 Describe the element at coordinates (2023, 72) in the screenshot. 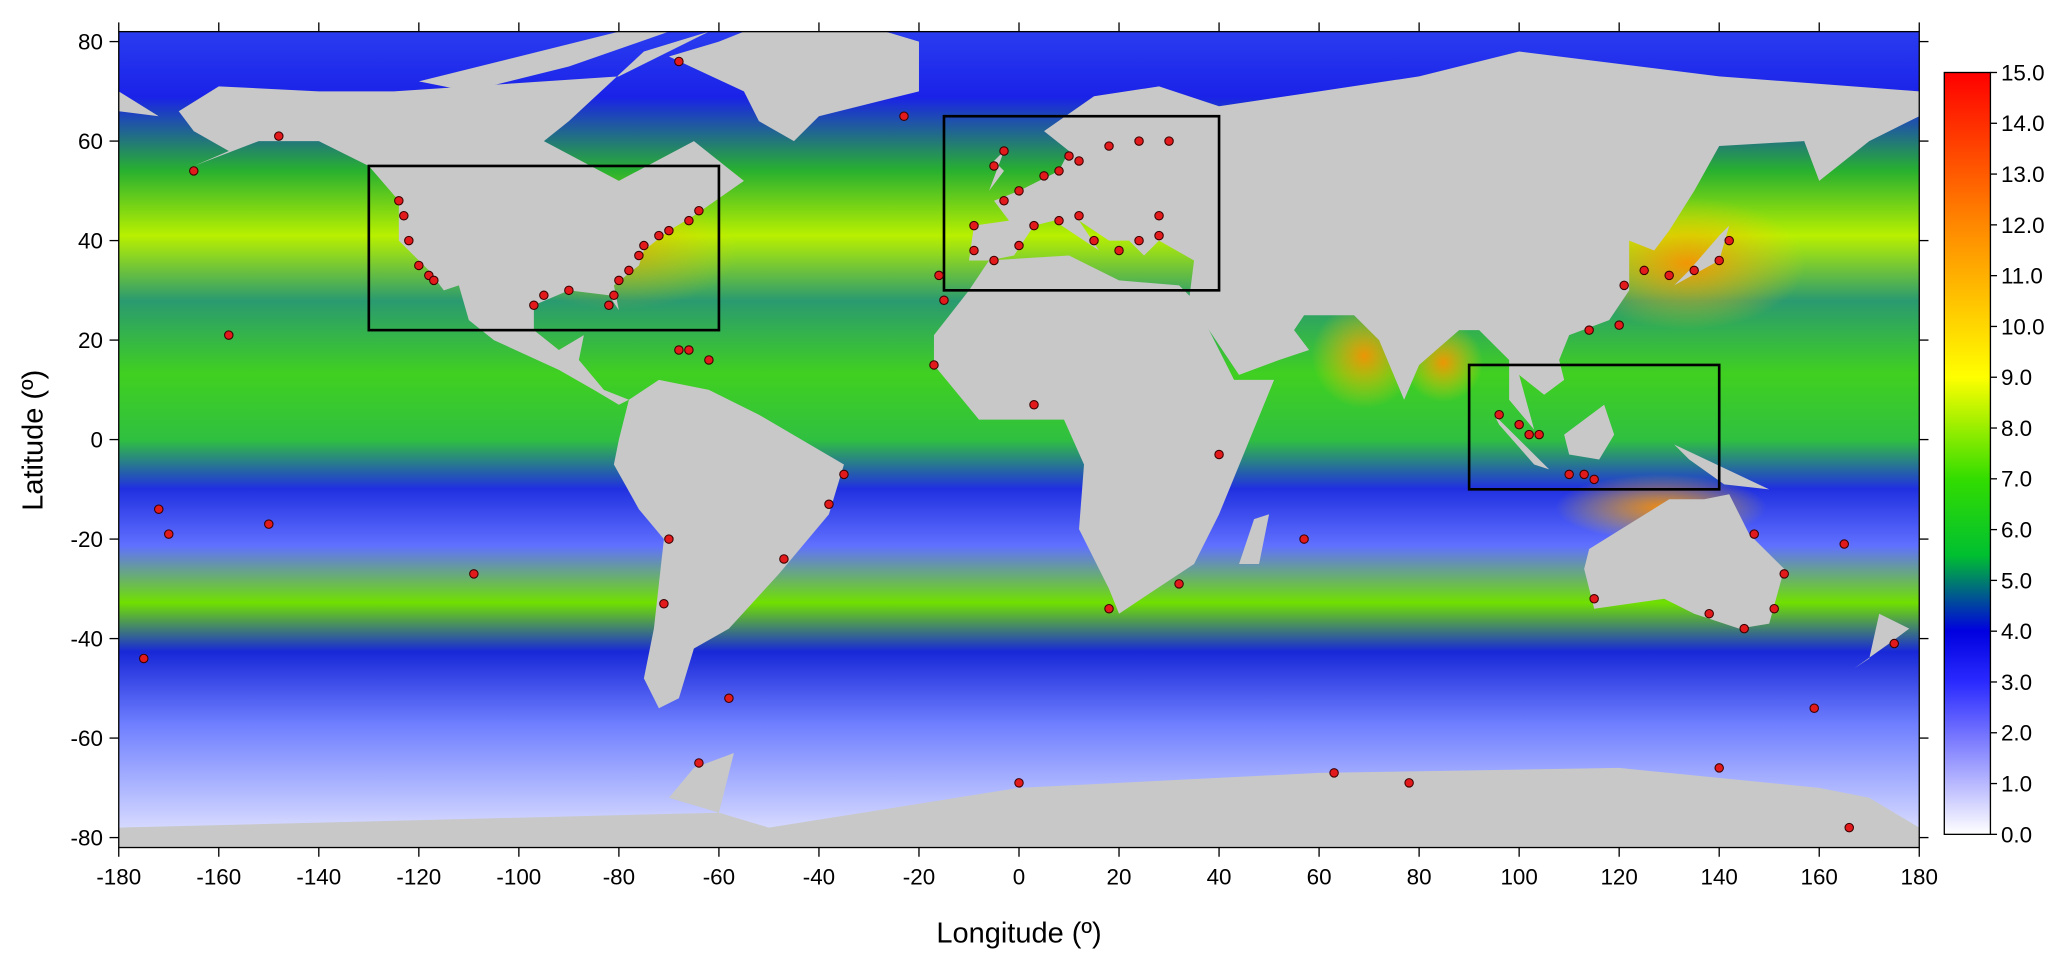

I see `colorbar-tick-label: 15.0` at that location.